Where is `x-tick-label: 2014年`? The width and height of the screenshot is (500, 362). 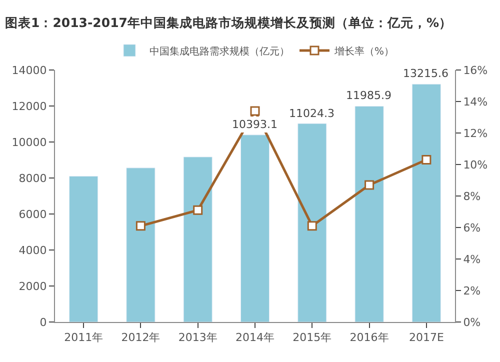
x-tick-label: 2014年 is located at coordinates (255, 337).